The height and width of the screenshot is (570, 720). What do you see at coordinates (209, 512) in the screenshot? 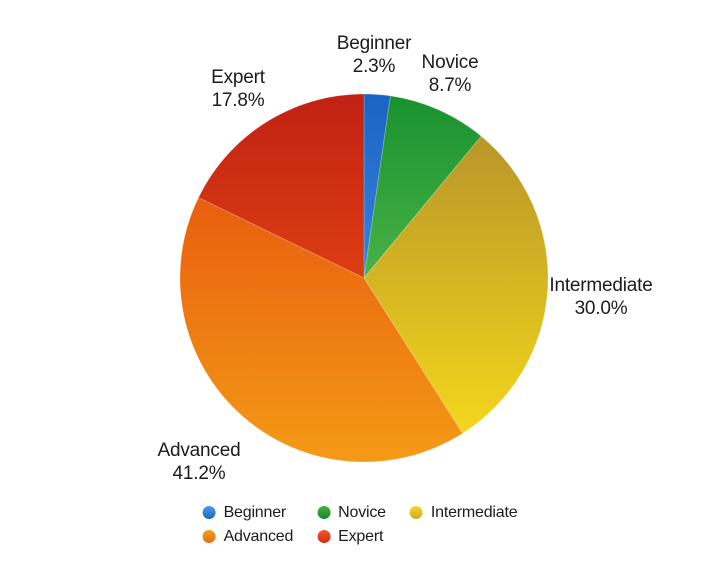
I see `legend-dot-beginner-icon` at bounding box center [209, 512].